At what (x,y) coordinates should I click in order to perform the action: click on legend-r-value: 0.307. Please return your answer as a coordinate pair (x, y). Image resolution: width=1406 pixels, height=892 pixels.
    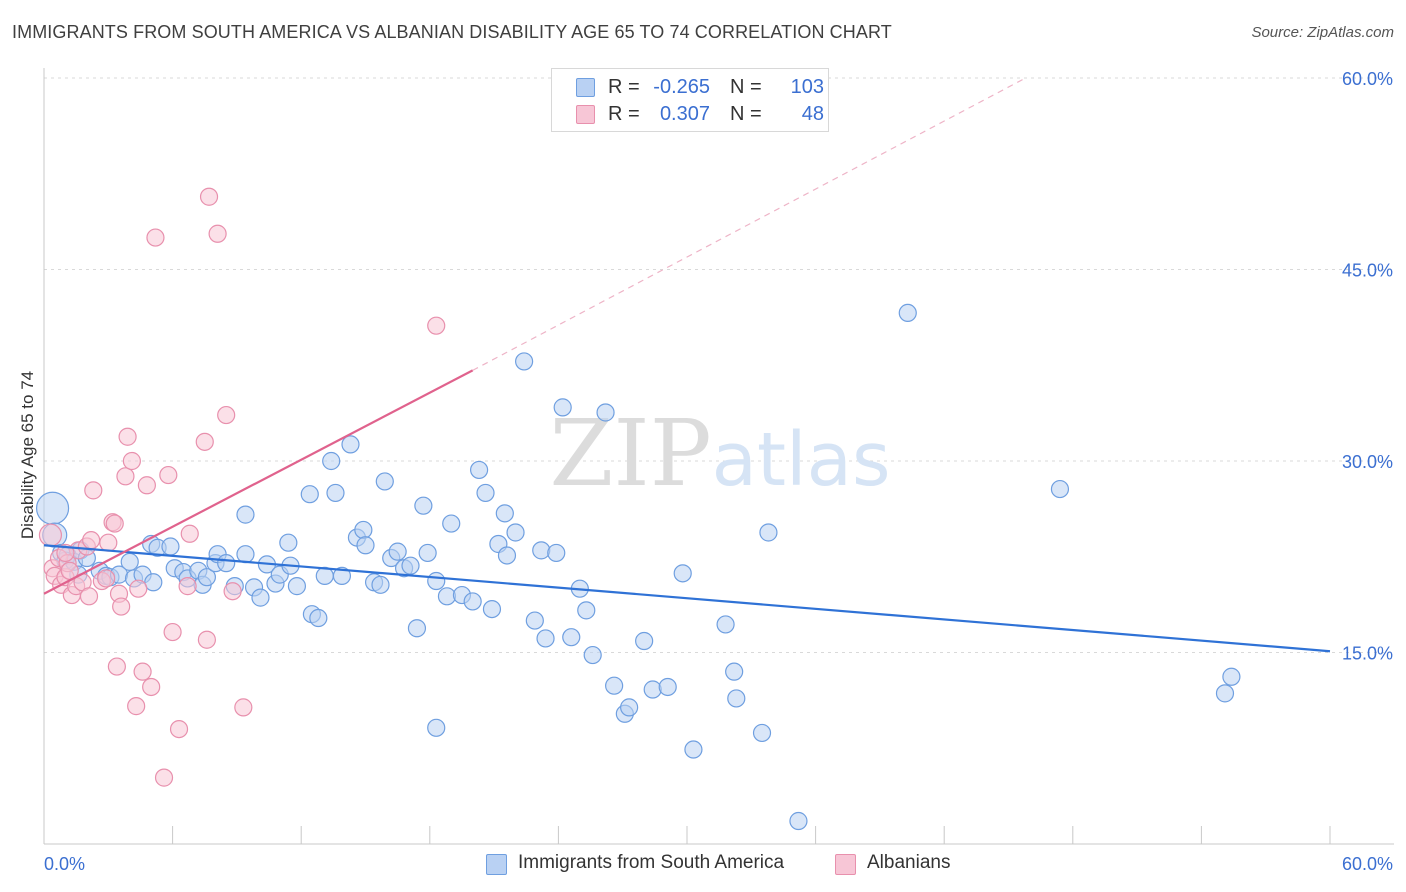
    Looking at the image, I should click on (684, 114).